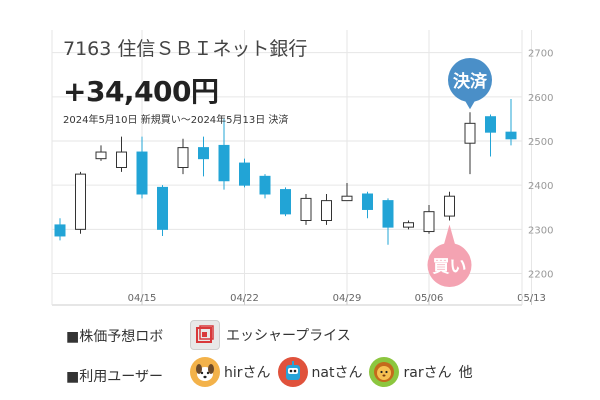 This screenshot has height=400, width=600. I want to click on robot-label: ■株価予想ロボ, so click(115, 337).